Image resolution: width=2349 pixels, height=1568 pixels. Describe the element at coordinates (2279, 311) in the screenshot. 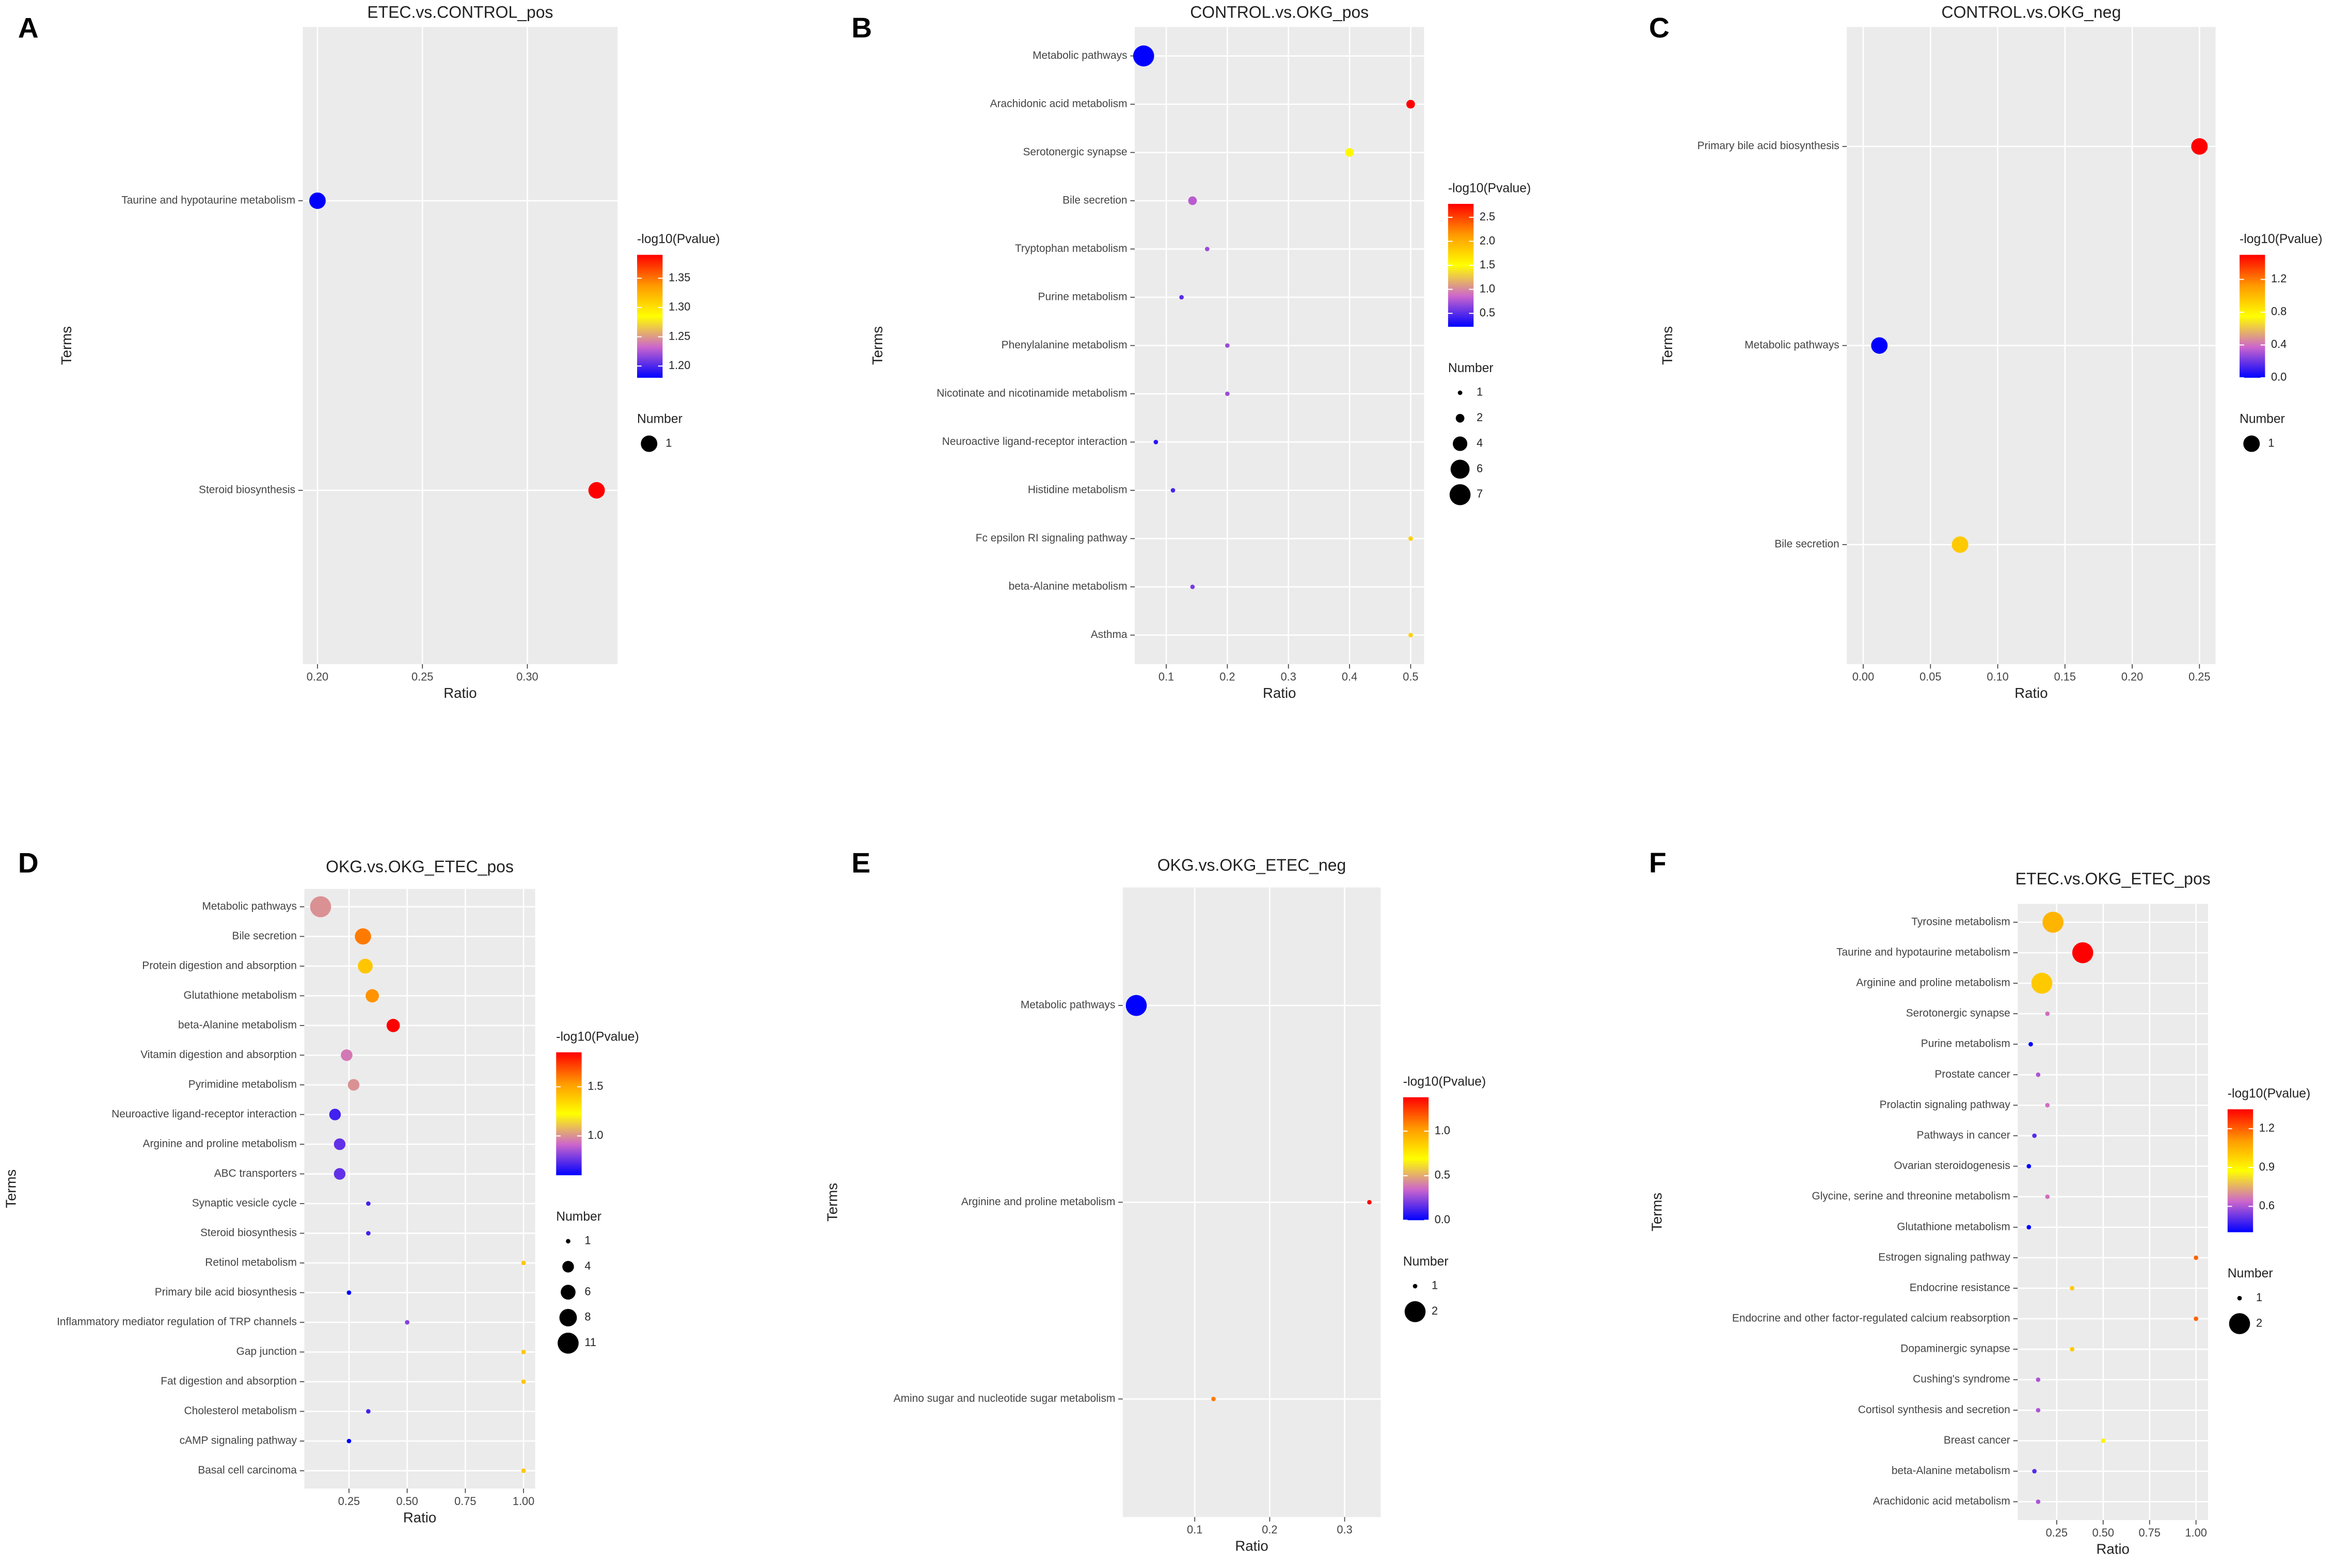

I see `colorbar-label: 0.8` at that location.